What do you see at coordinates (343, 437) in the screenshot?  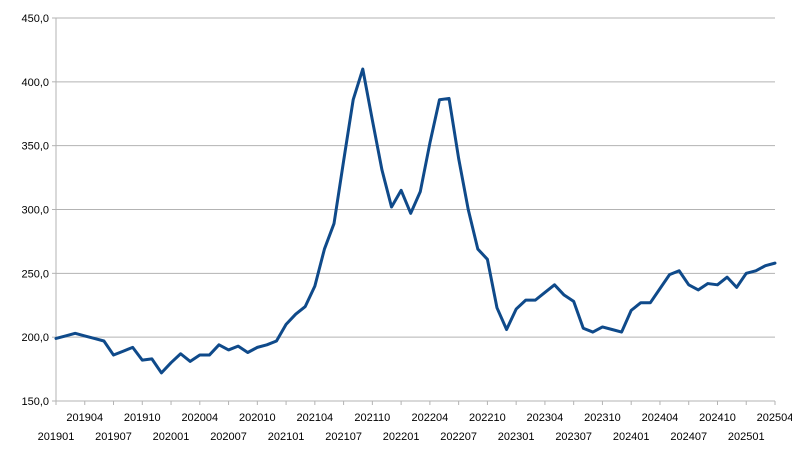 I see `x-tick-label: 202107` at bounding box center [343, 437].